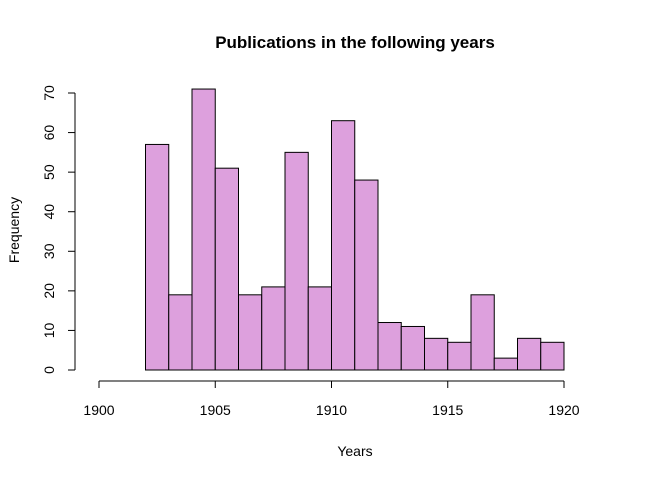 The image size is (672, 480). Describe the element at coordinates (331, 399) in the screenshot. I see `x-axis: 1900 1905 1910 1915 1920` at that location.